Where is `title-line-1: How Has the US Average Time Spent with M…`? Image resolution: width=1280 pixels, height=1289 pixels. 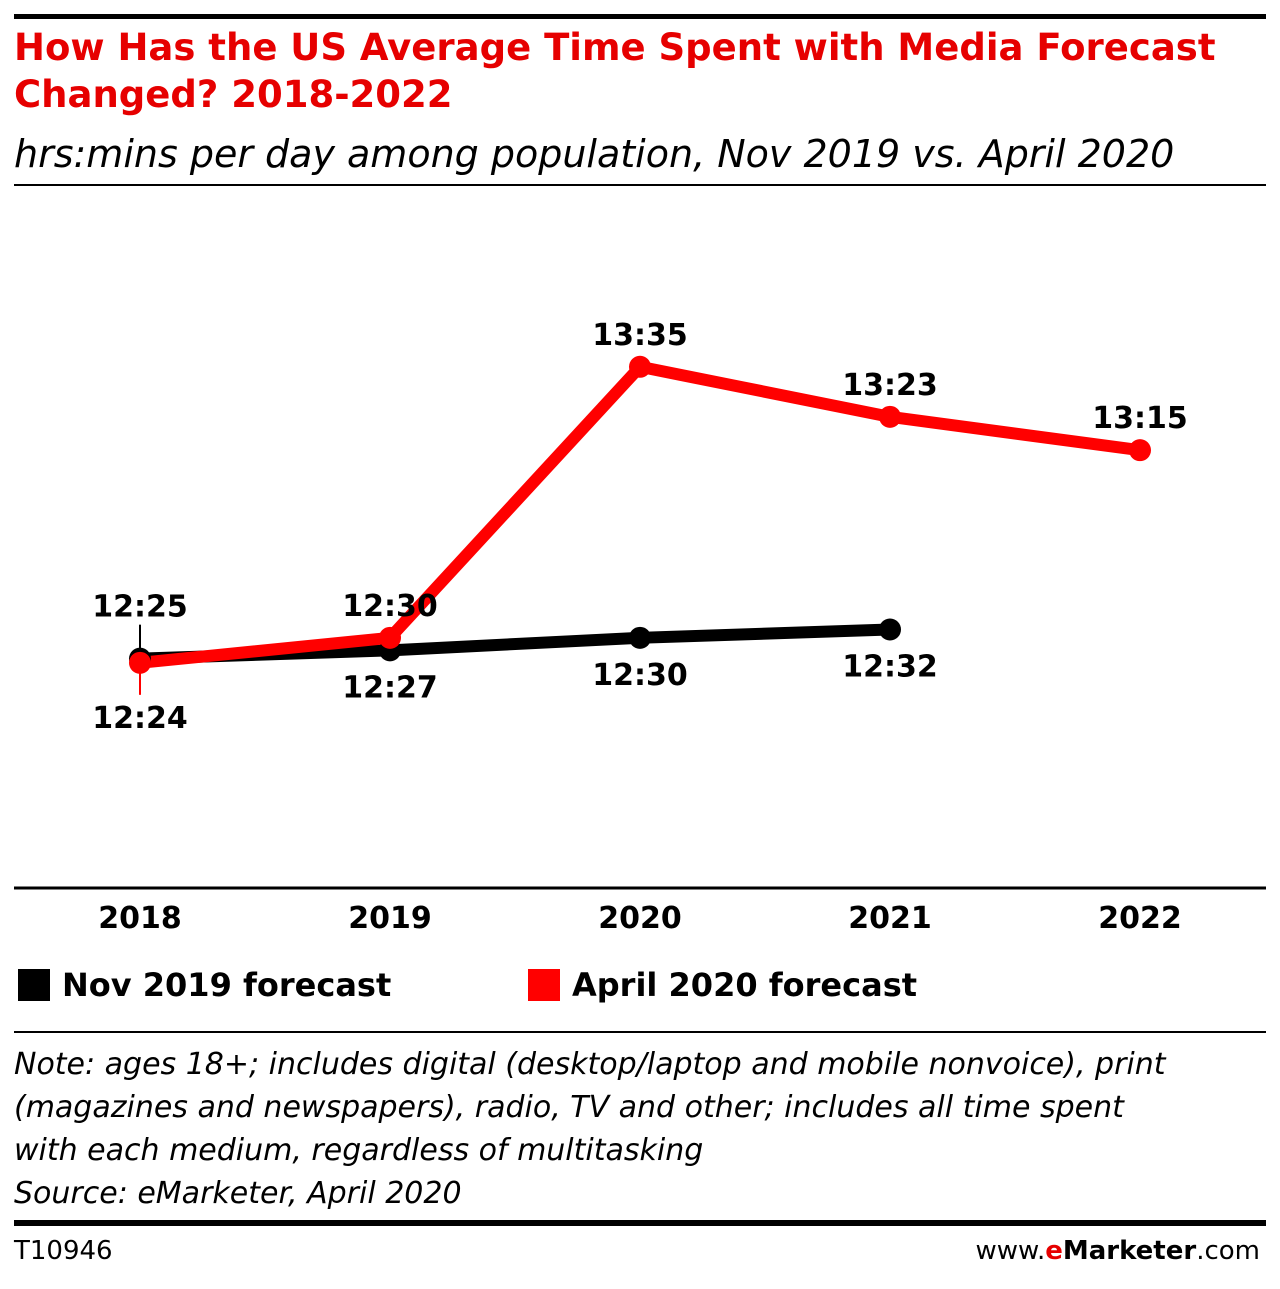 title-line-1: How Has the US Average Time Spent with M… is located at coordinates (615, 47).